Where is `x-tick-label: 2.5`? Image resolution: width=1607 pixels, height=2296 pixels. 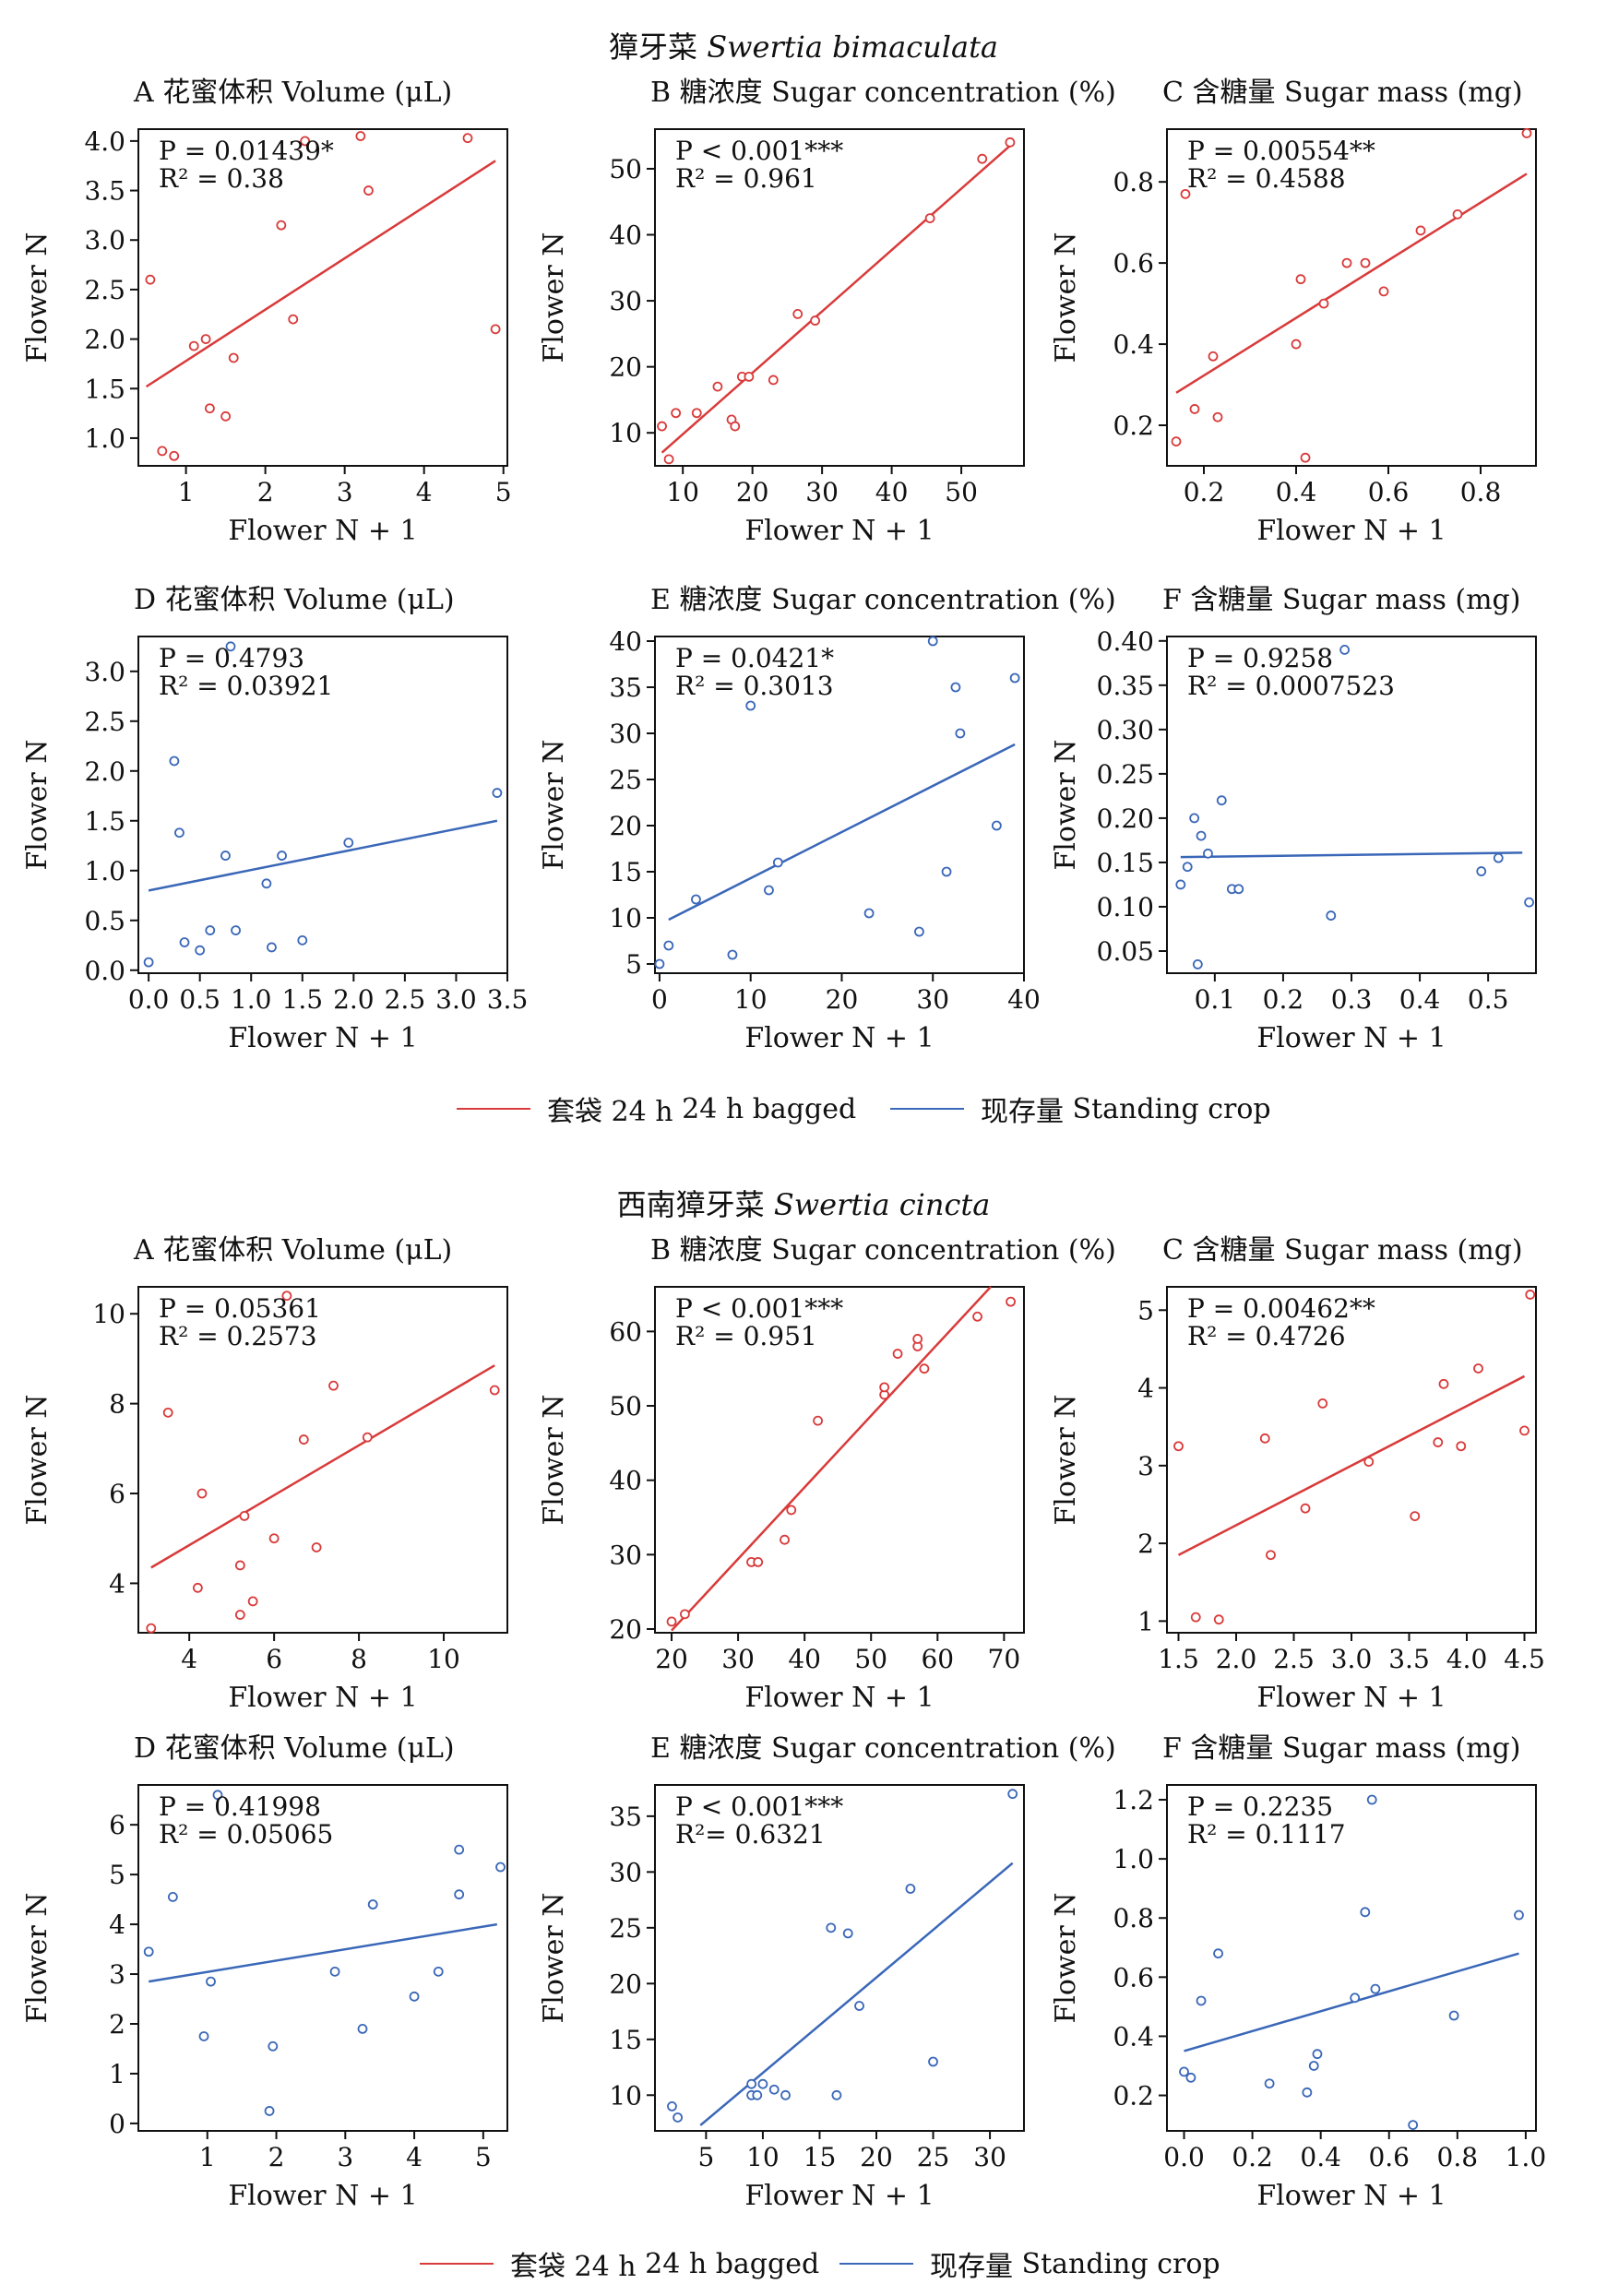 x-tick-label: 2.5 is located at coordinates (405, 1000).